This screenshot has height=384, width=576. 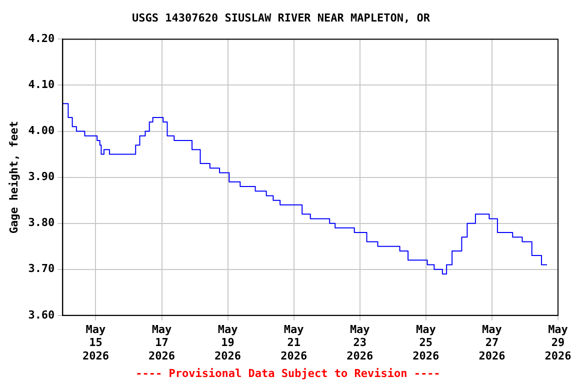 What do you see at coordinates (281, 17) in the screenshot?
I see `chart-title: USGS 14307620 SIUSLAW RIVER NEAR MAPLETON, OR` at bounding box center [281, 17].